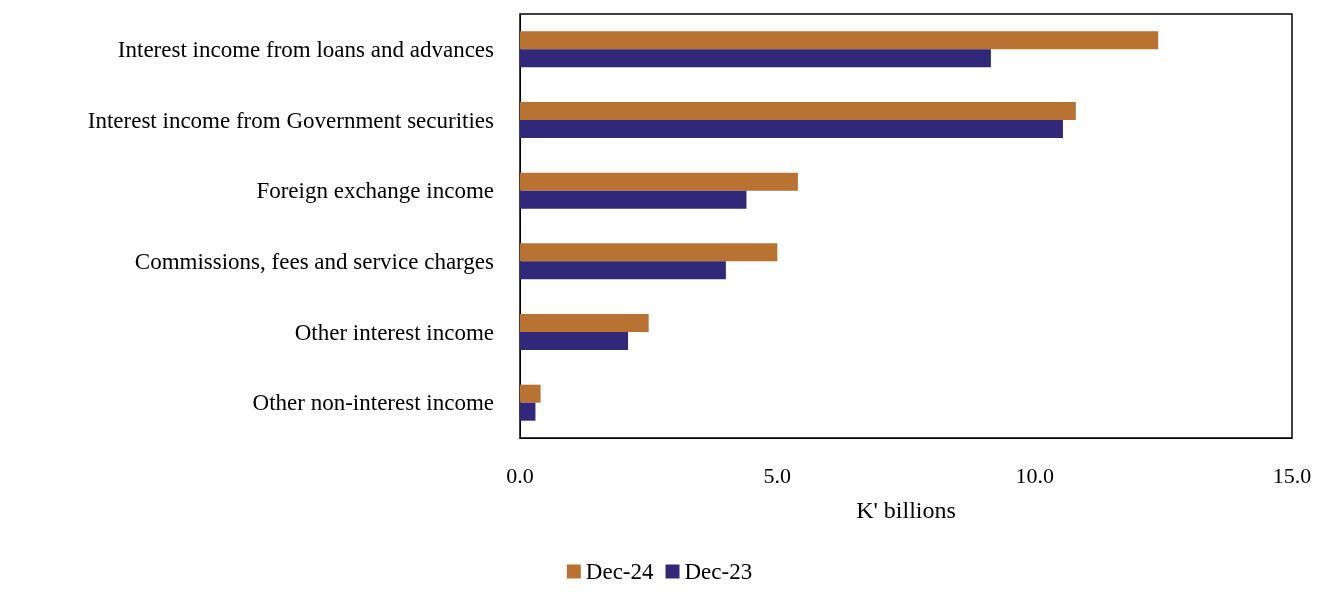 This screenshot has width=1319, height=592. What do you see at coordinates (373, 403) in the screenshot?
I see `y-tick-label: Other non-interest income` at bounding box center [373, 403].